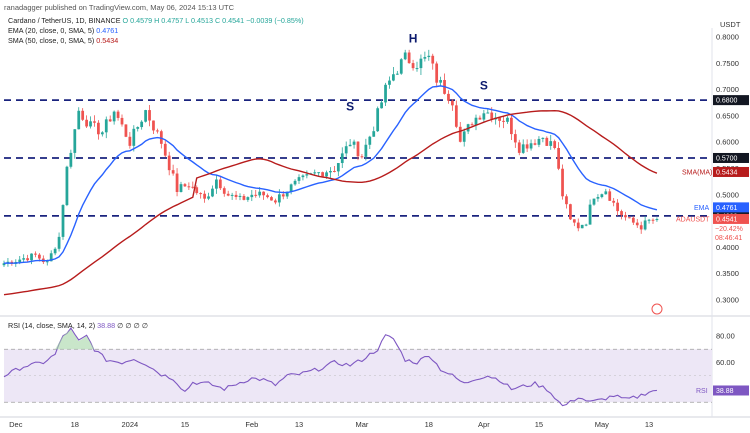  I want to click on price-tag-label: 0.4761, so click(727, 208).